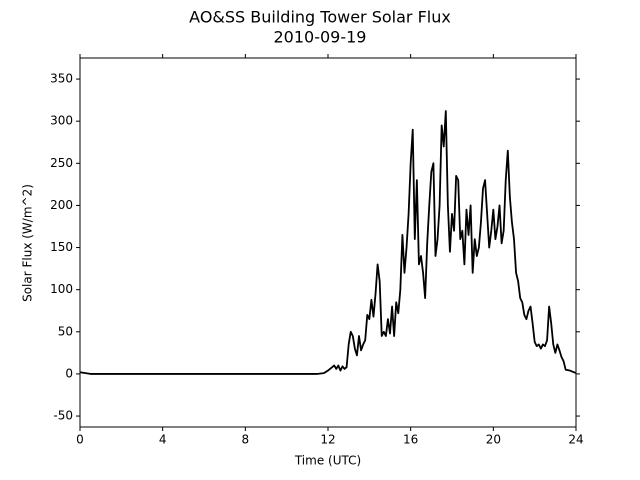 This screenshot has width=640, height=480. I want to click on chart-title: AO&SS Building Tower Solar Flux, so click(320, 17).